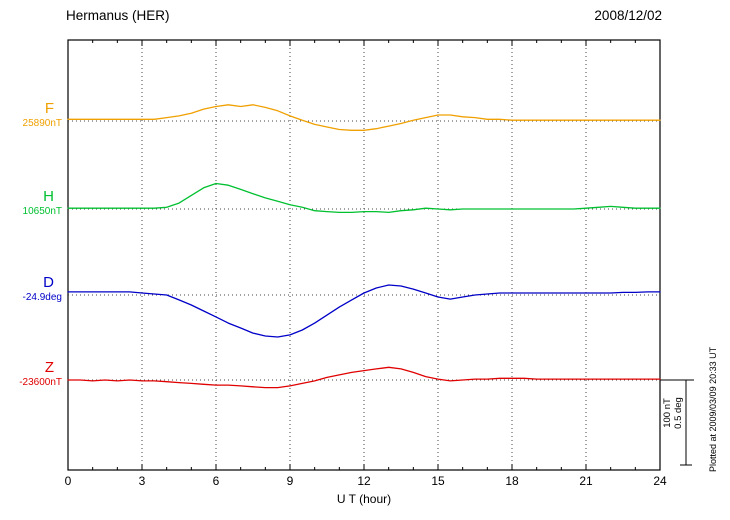 The height and width of the screenshot is (520, 730). Describe the element at coordinates (667, 413) in the screenshot. I see `scale-nT-label: 100 nT` at that location.